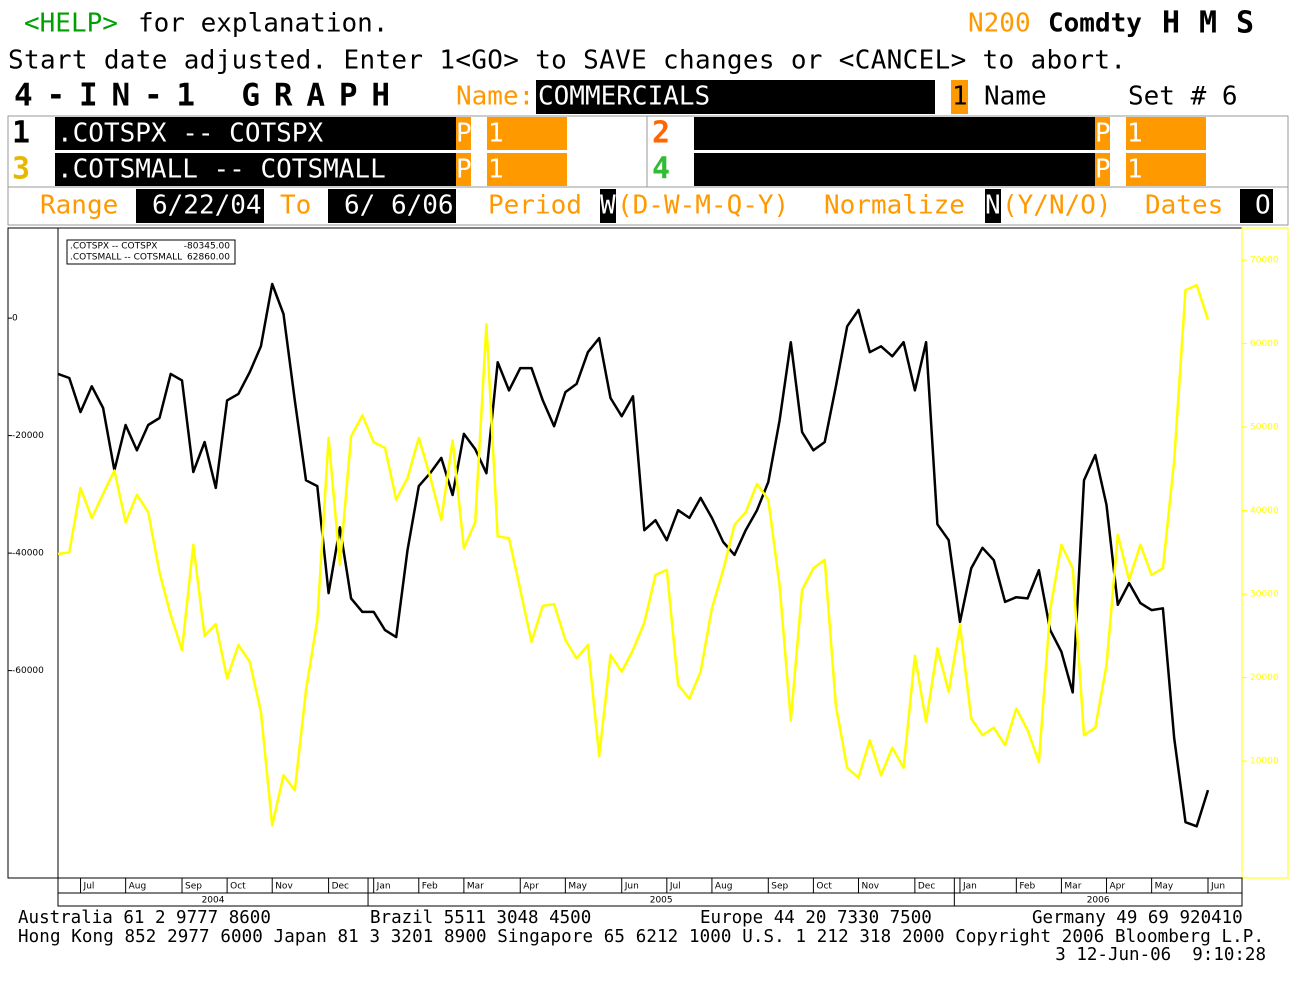 The image size is (1296, 984). Describe the element at coordinates (21, 133) in the screenshot. I see `security-number: 1` at that location.